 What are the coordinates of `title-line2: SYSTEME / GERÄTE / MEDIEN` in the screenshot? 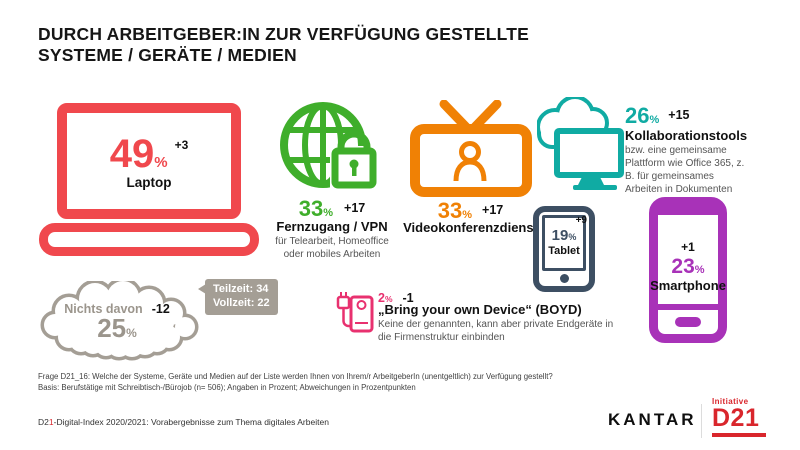 It's located at (167, 55).